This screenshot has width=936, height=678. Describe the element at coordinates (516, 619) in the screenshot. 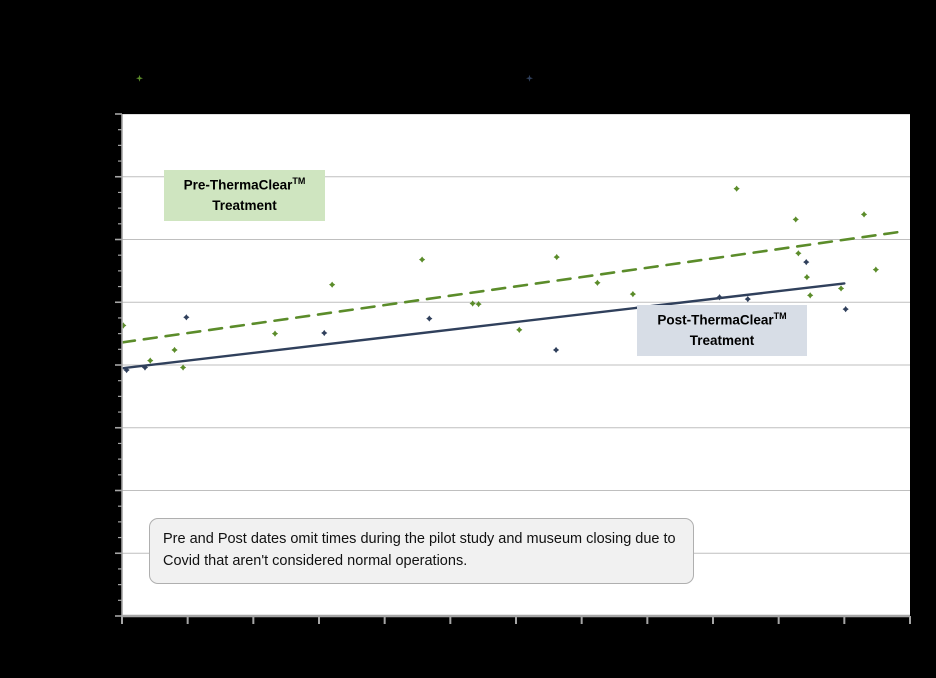

I see `x-axis` at that location.